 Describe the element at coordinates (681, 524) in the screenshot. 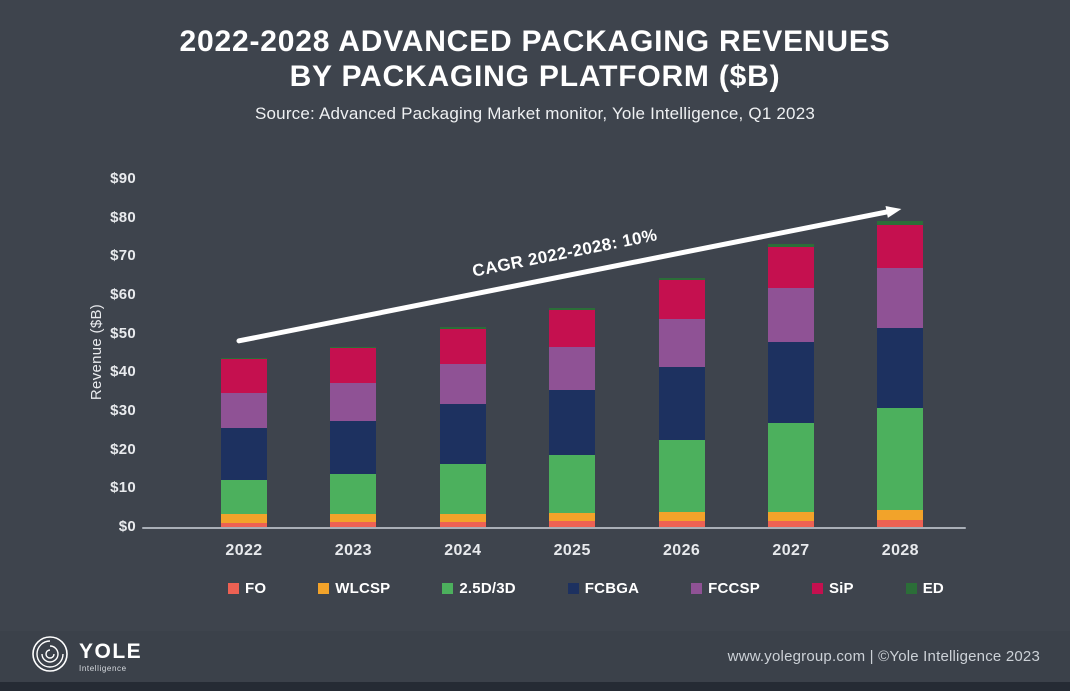

I see `bar-segment-FO-2026` at that location.